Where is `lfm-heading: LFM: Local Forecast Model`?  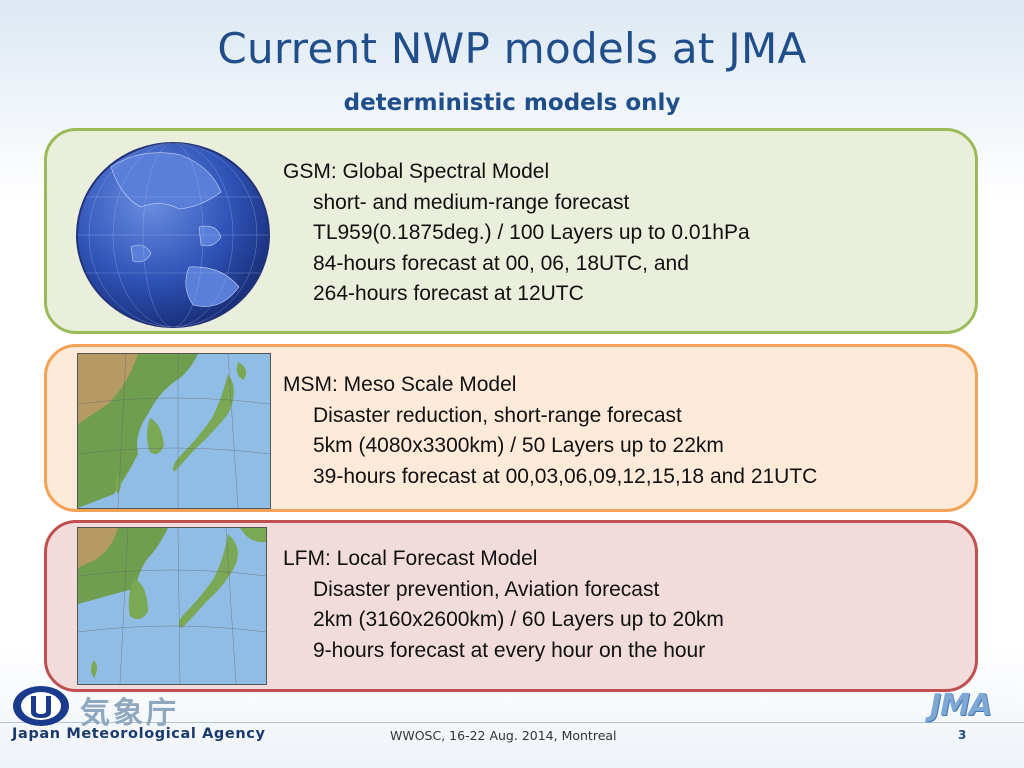
lfm-heading: LFM: Local Forecast Model is located at coordinates (410, 558).